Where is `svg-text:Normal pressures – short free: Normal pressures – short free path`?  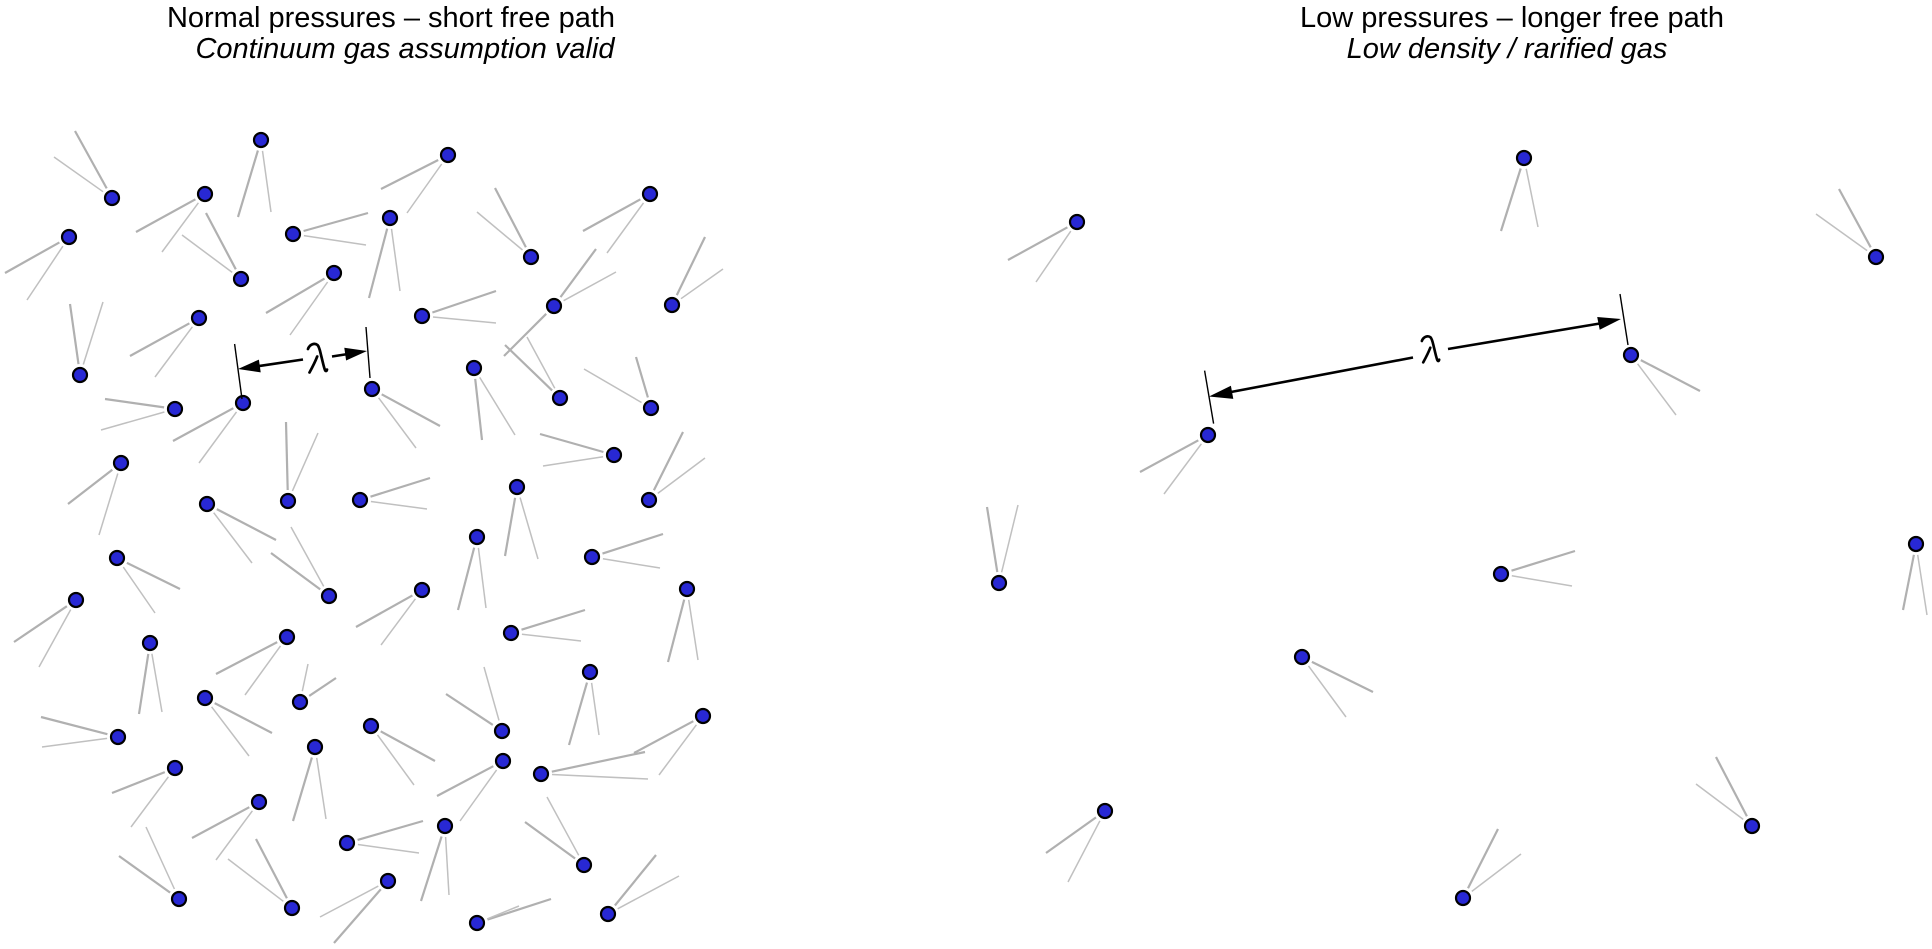
svg-text:Normal pressures – short free: Normal pressures – short free path is located at coordinates (391, 18).